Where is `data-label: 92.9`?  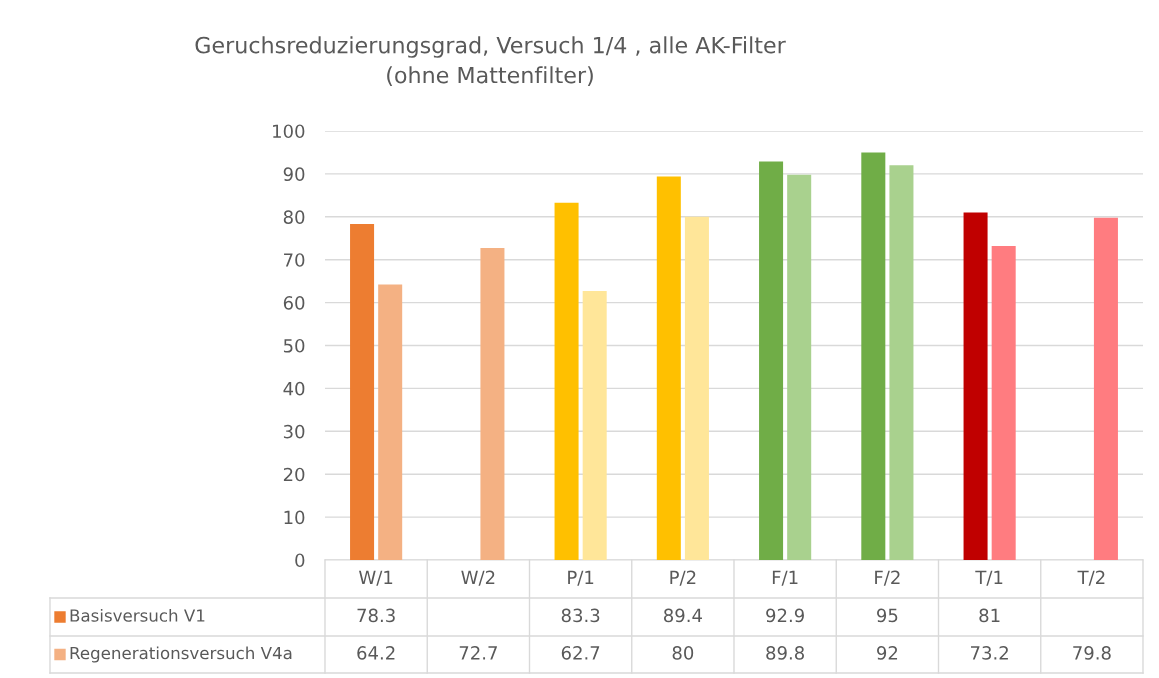 data-label: 92.9 is located at coordinates (785, 615).